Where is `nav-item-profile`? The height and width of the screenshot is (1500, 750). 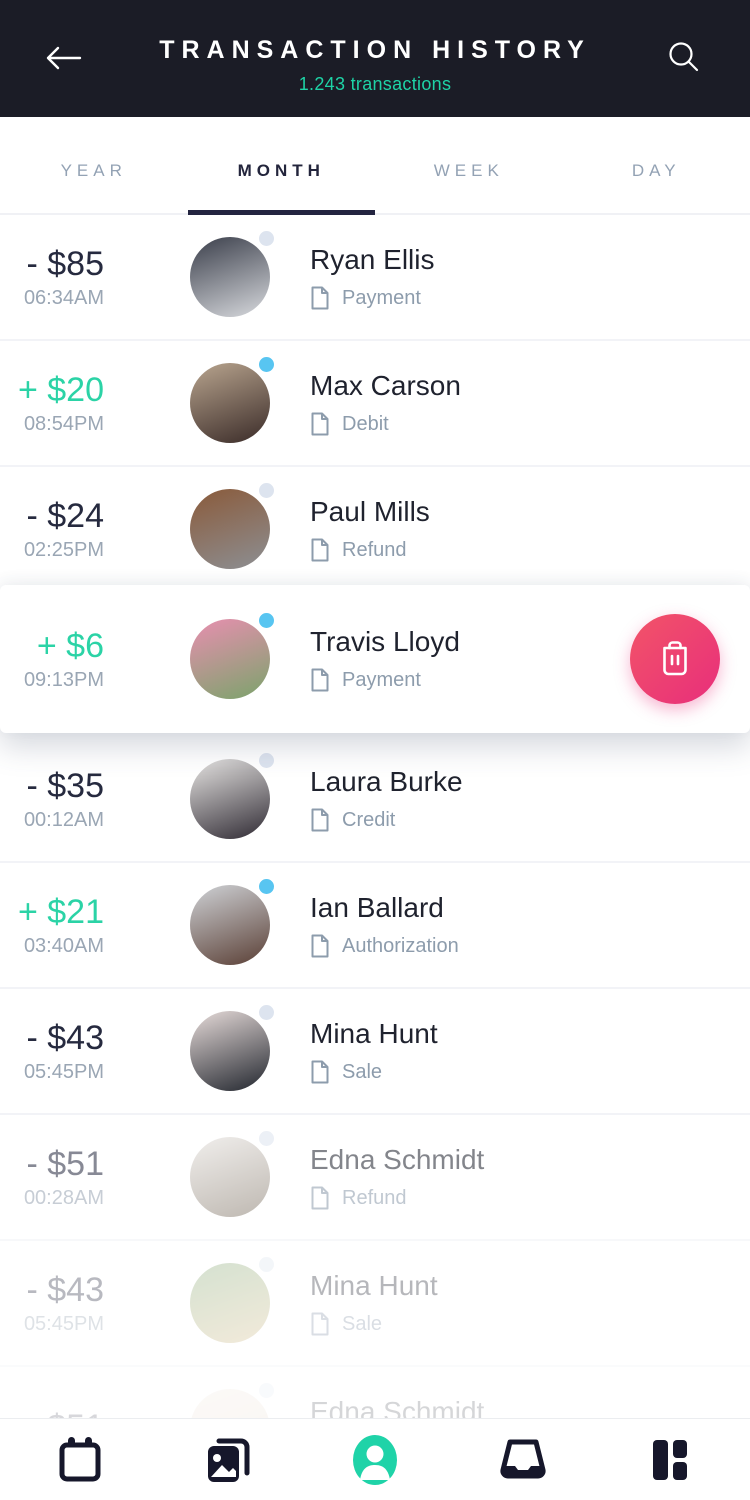
nav-item-profile is located at coordinates (375, 1460).